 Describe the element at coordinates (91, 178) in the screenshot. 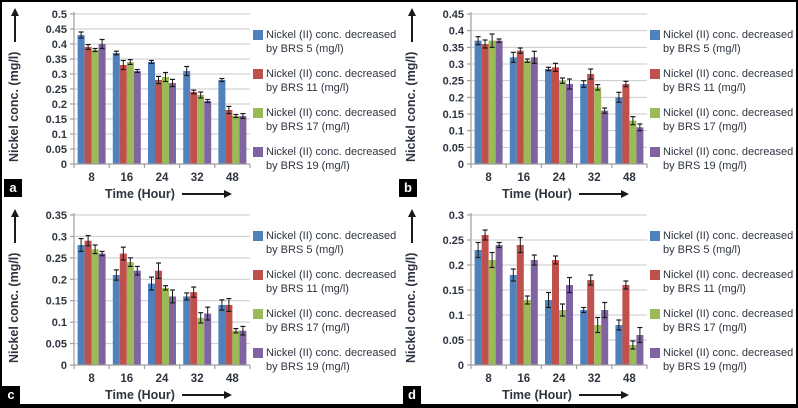

I see `x-tick-label: 8` at that location.